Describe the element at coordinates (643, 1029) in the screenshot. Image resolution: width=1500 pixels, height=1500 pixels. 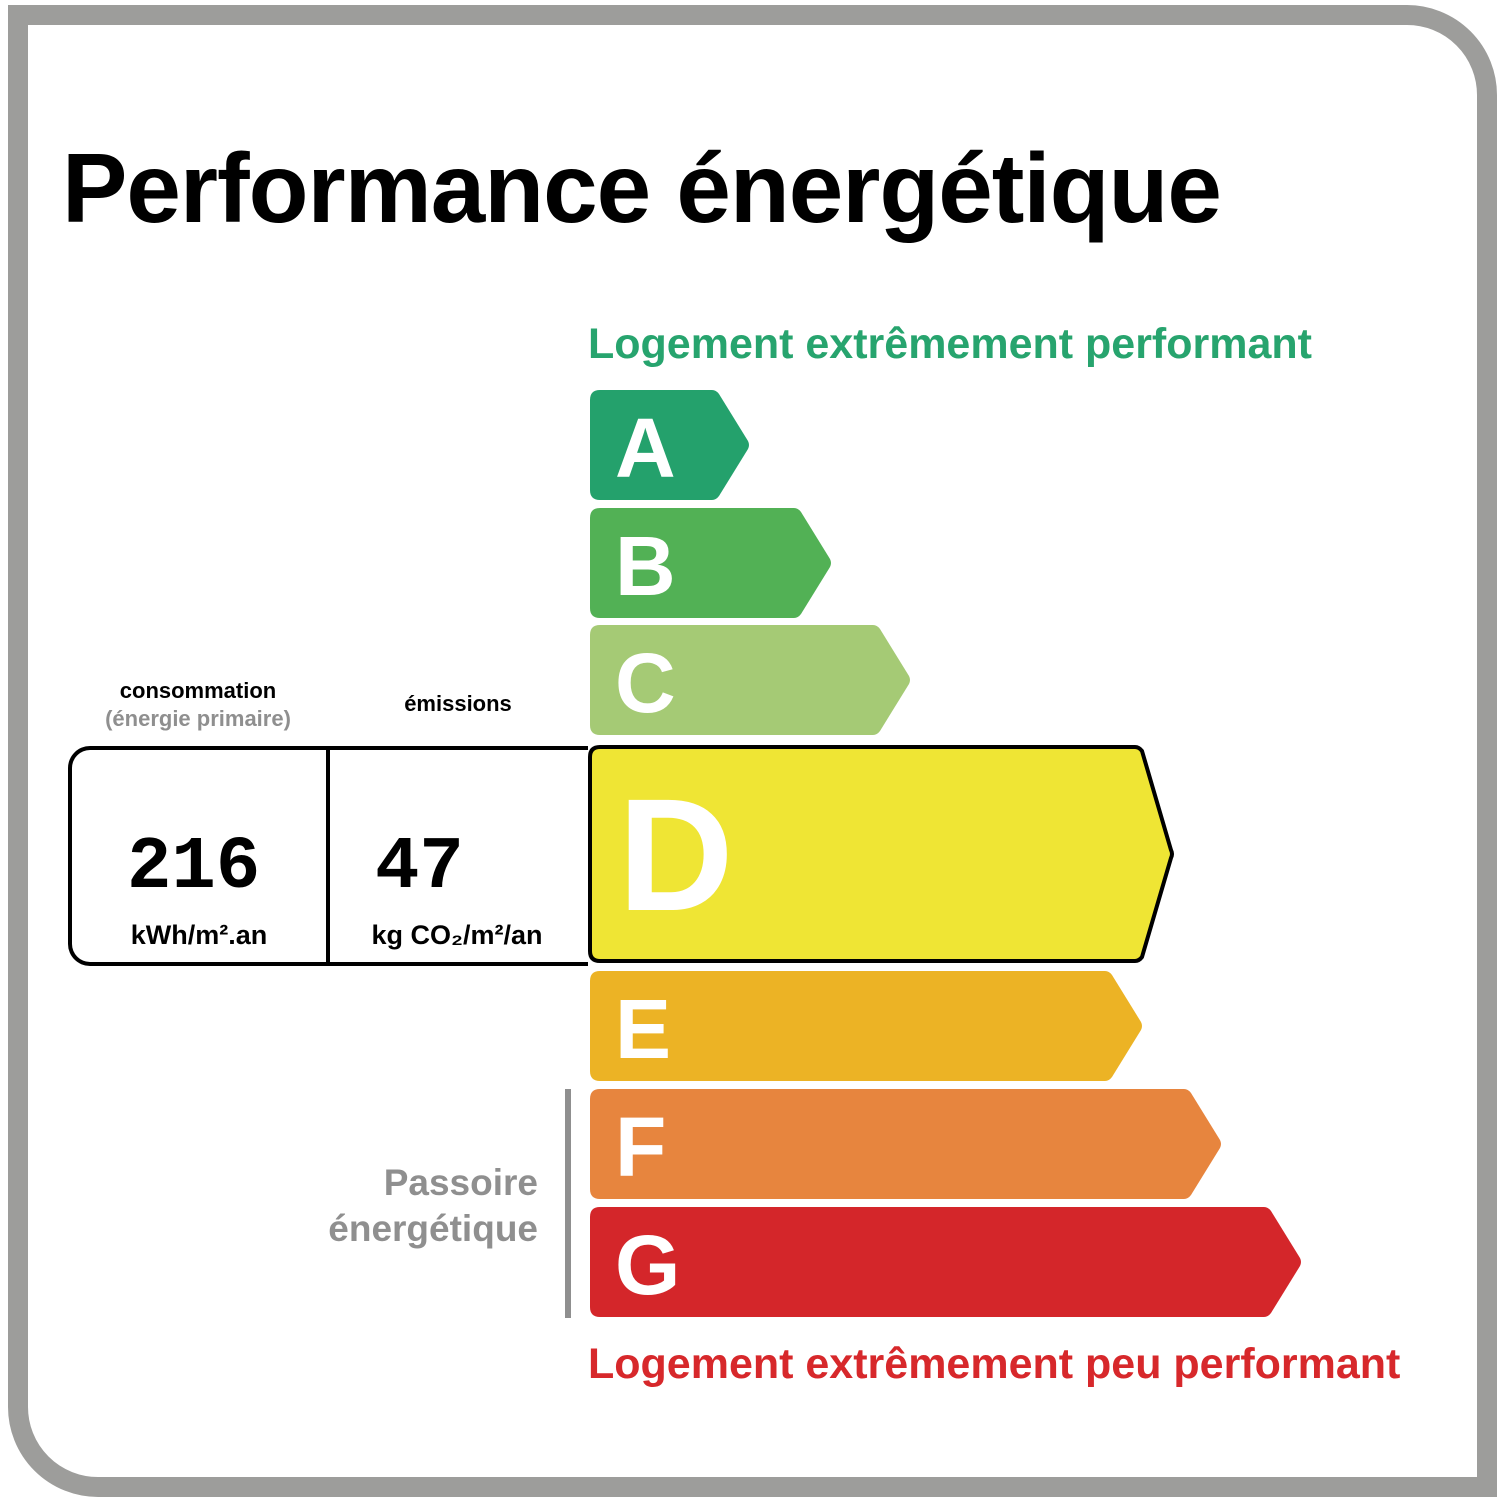
I see `energy-bar-letter-e: E` at that location.